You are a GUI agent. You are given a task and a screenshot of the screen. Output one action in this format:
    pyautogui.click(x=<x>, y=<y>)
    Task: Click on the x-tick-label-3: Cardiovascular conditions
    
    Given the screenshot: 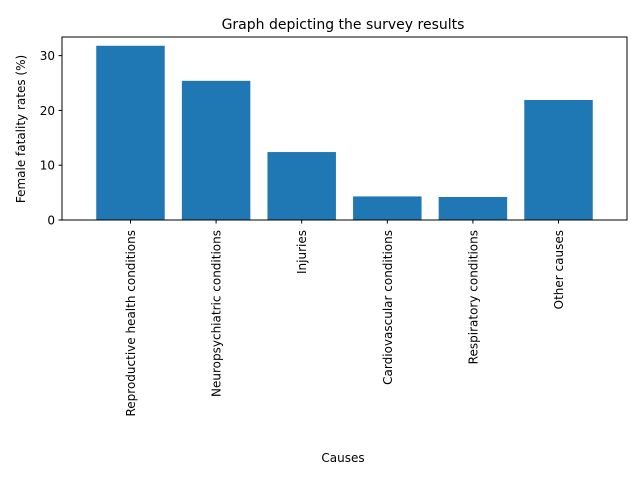 What is the action you would take?
    pyautogui.click(x=388, y=307)
    